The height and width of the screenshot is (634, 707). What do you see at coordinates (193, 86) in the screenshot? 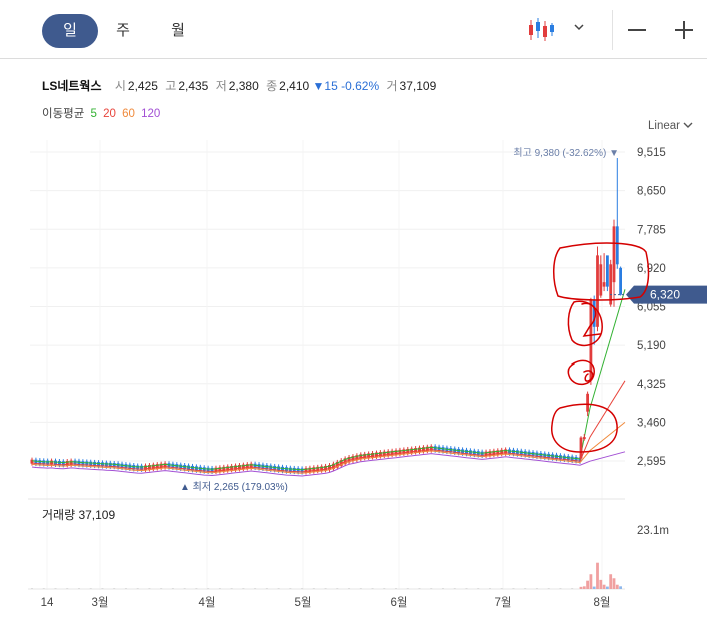
I see `high-value: 2,435` at bounding box center [193, 86].